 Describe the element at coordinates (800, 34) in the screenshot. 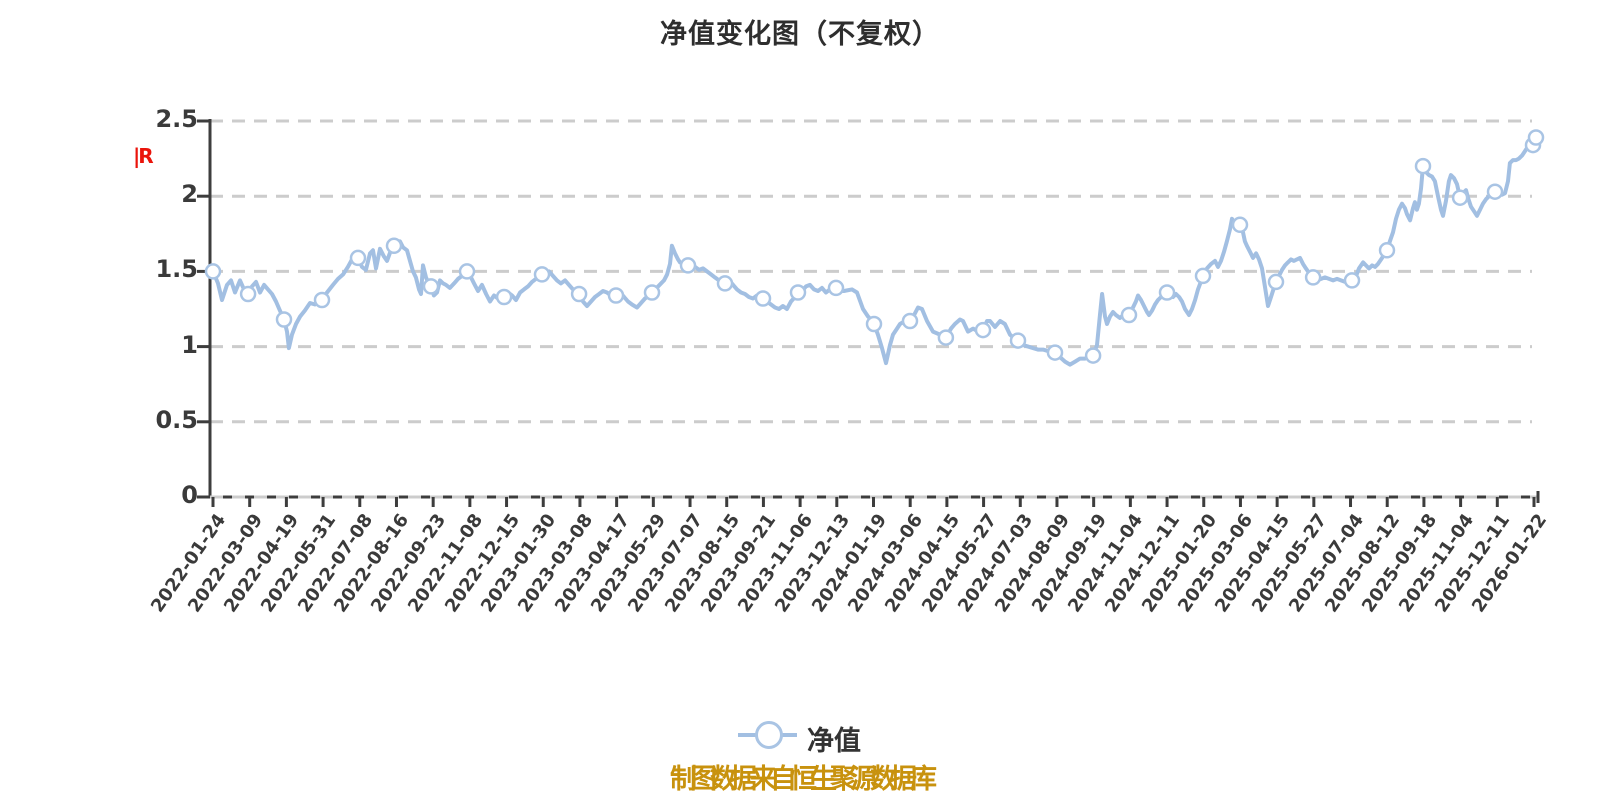

I see `chart-title: 净值变化图（不复权）` at that location.